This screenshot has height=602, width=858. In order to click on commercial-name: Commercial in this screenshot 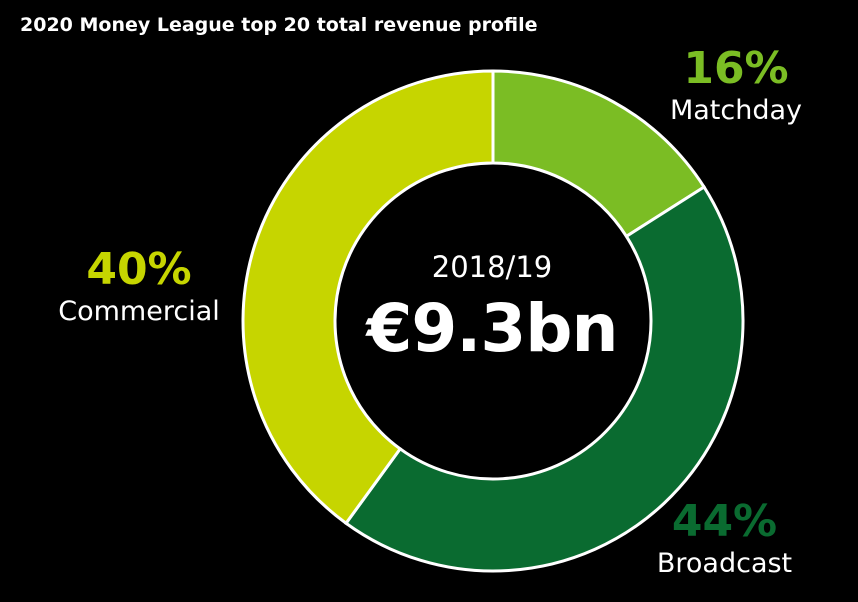, I will do `click(139, 311)`.